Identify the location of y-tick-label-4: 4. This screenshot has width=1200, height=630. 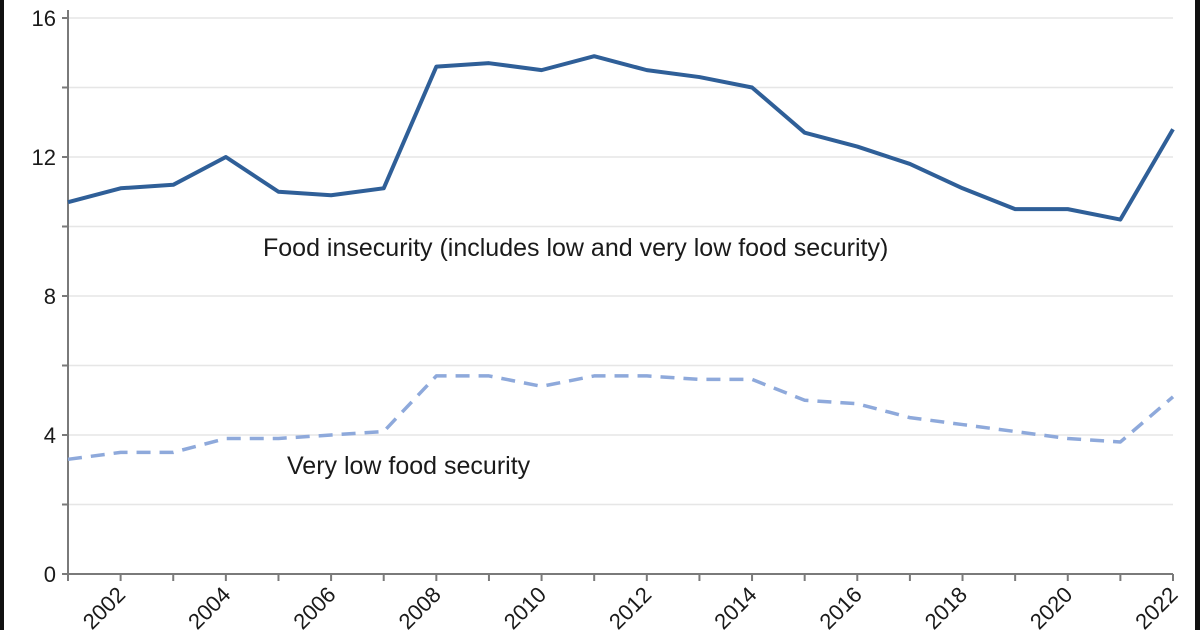
(50, 435).